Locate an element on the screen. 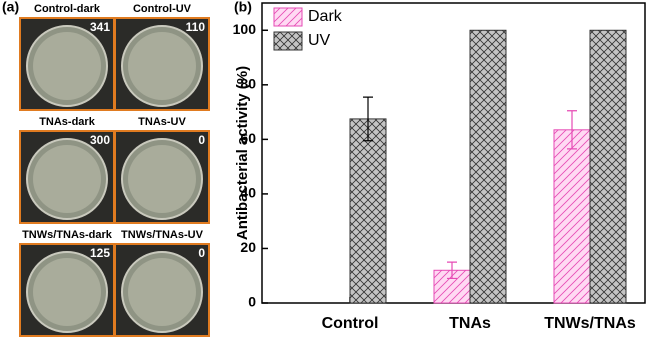 The height and width of the screenshot is (355, 648). y-tick-label: 20 is located at coordinates (248, 247).